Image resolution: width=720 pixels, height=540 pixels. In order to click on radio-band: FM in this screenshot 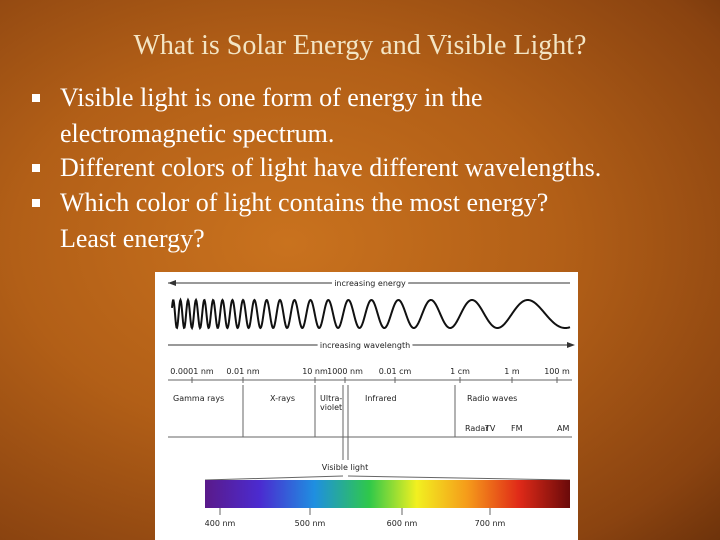, I will do `click(517, 428)`.